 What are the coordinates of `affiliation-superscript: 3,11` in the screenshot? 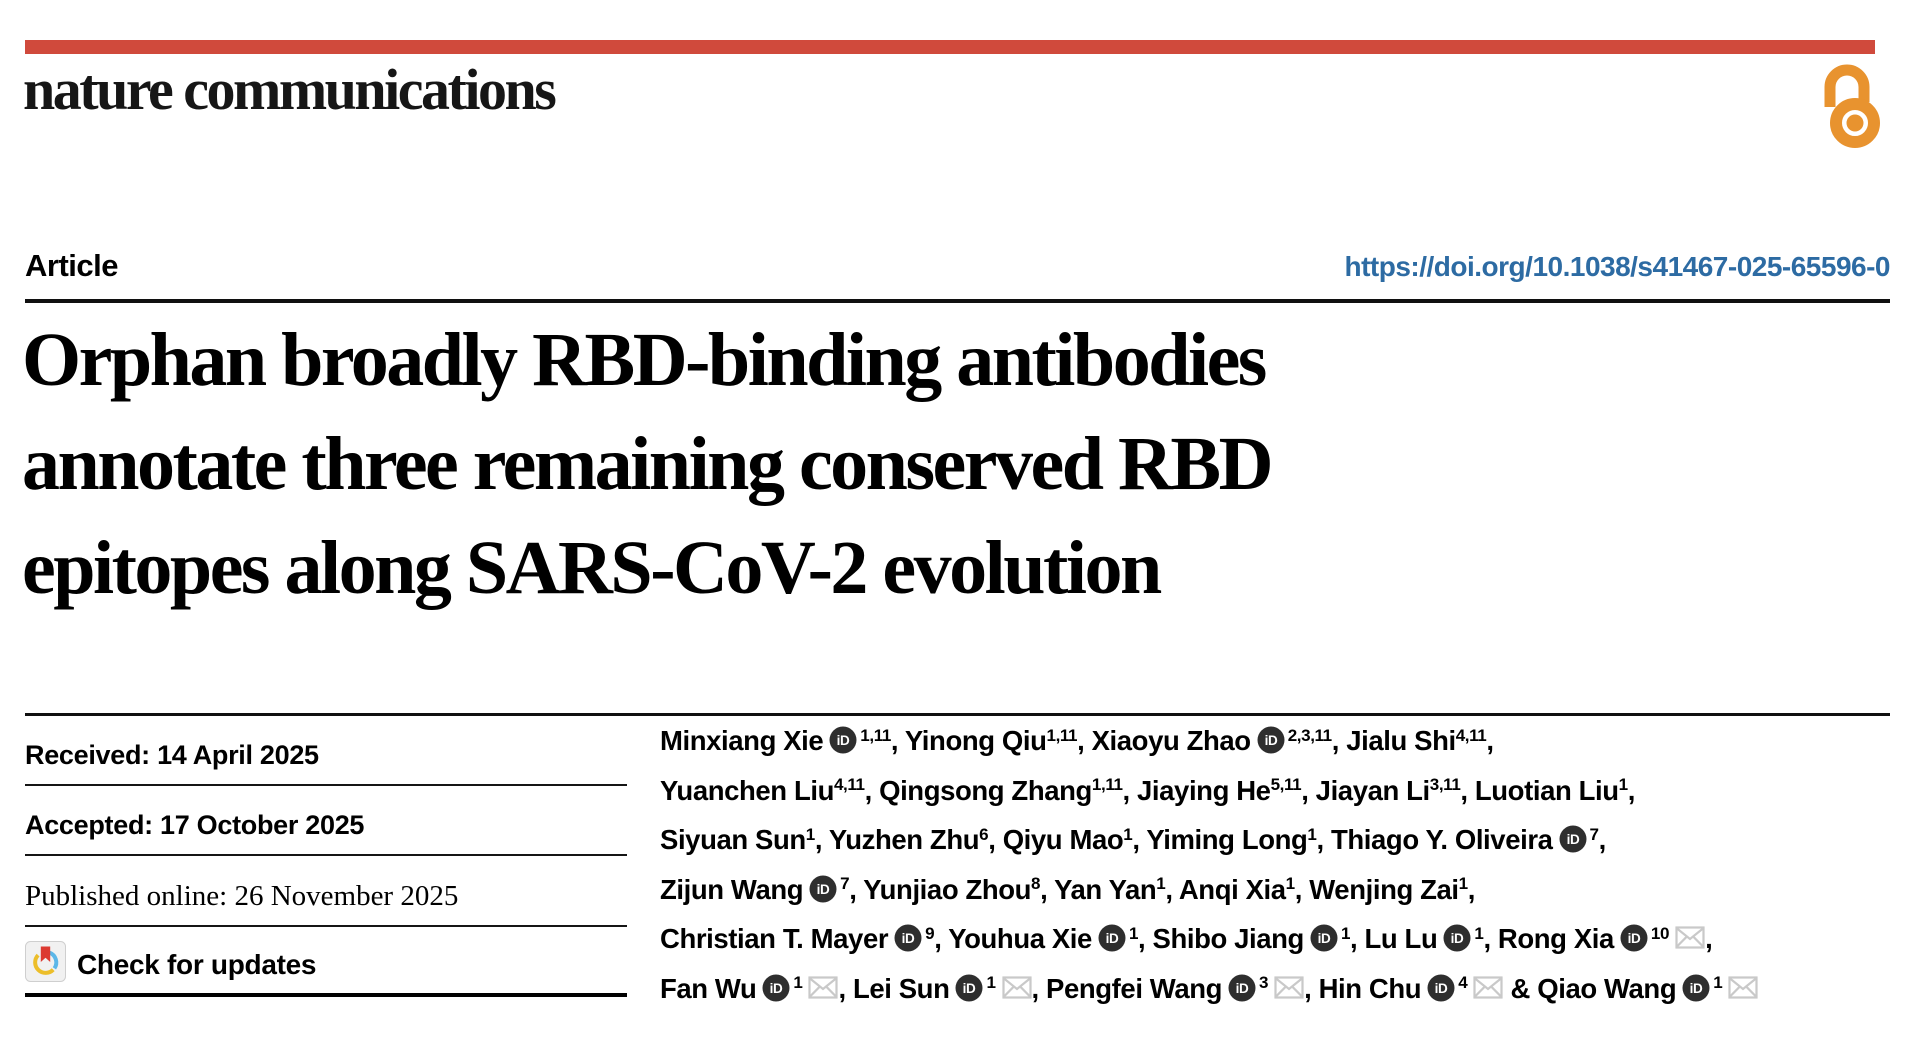 It's located at (1445, 785).